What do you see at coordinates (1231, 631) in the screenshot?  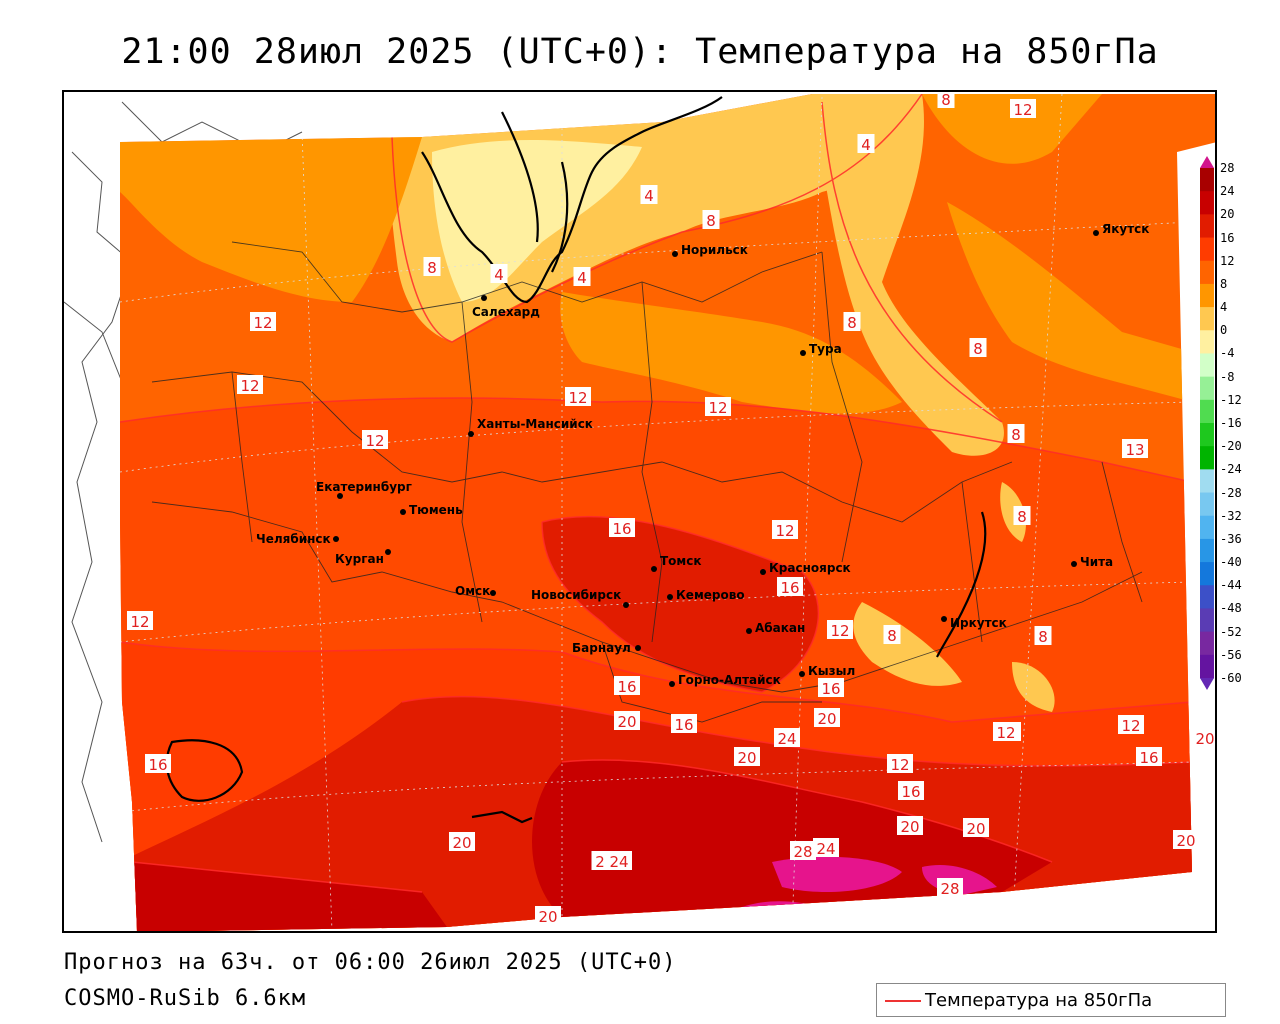 I see `colorbar-tick-label: -52` at bounding box center [1231, 631].